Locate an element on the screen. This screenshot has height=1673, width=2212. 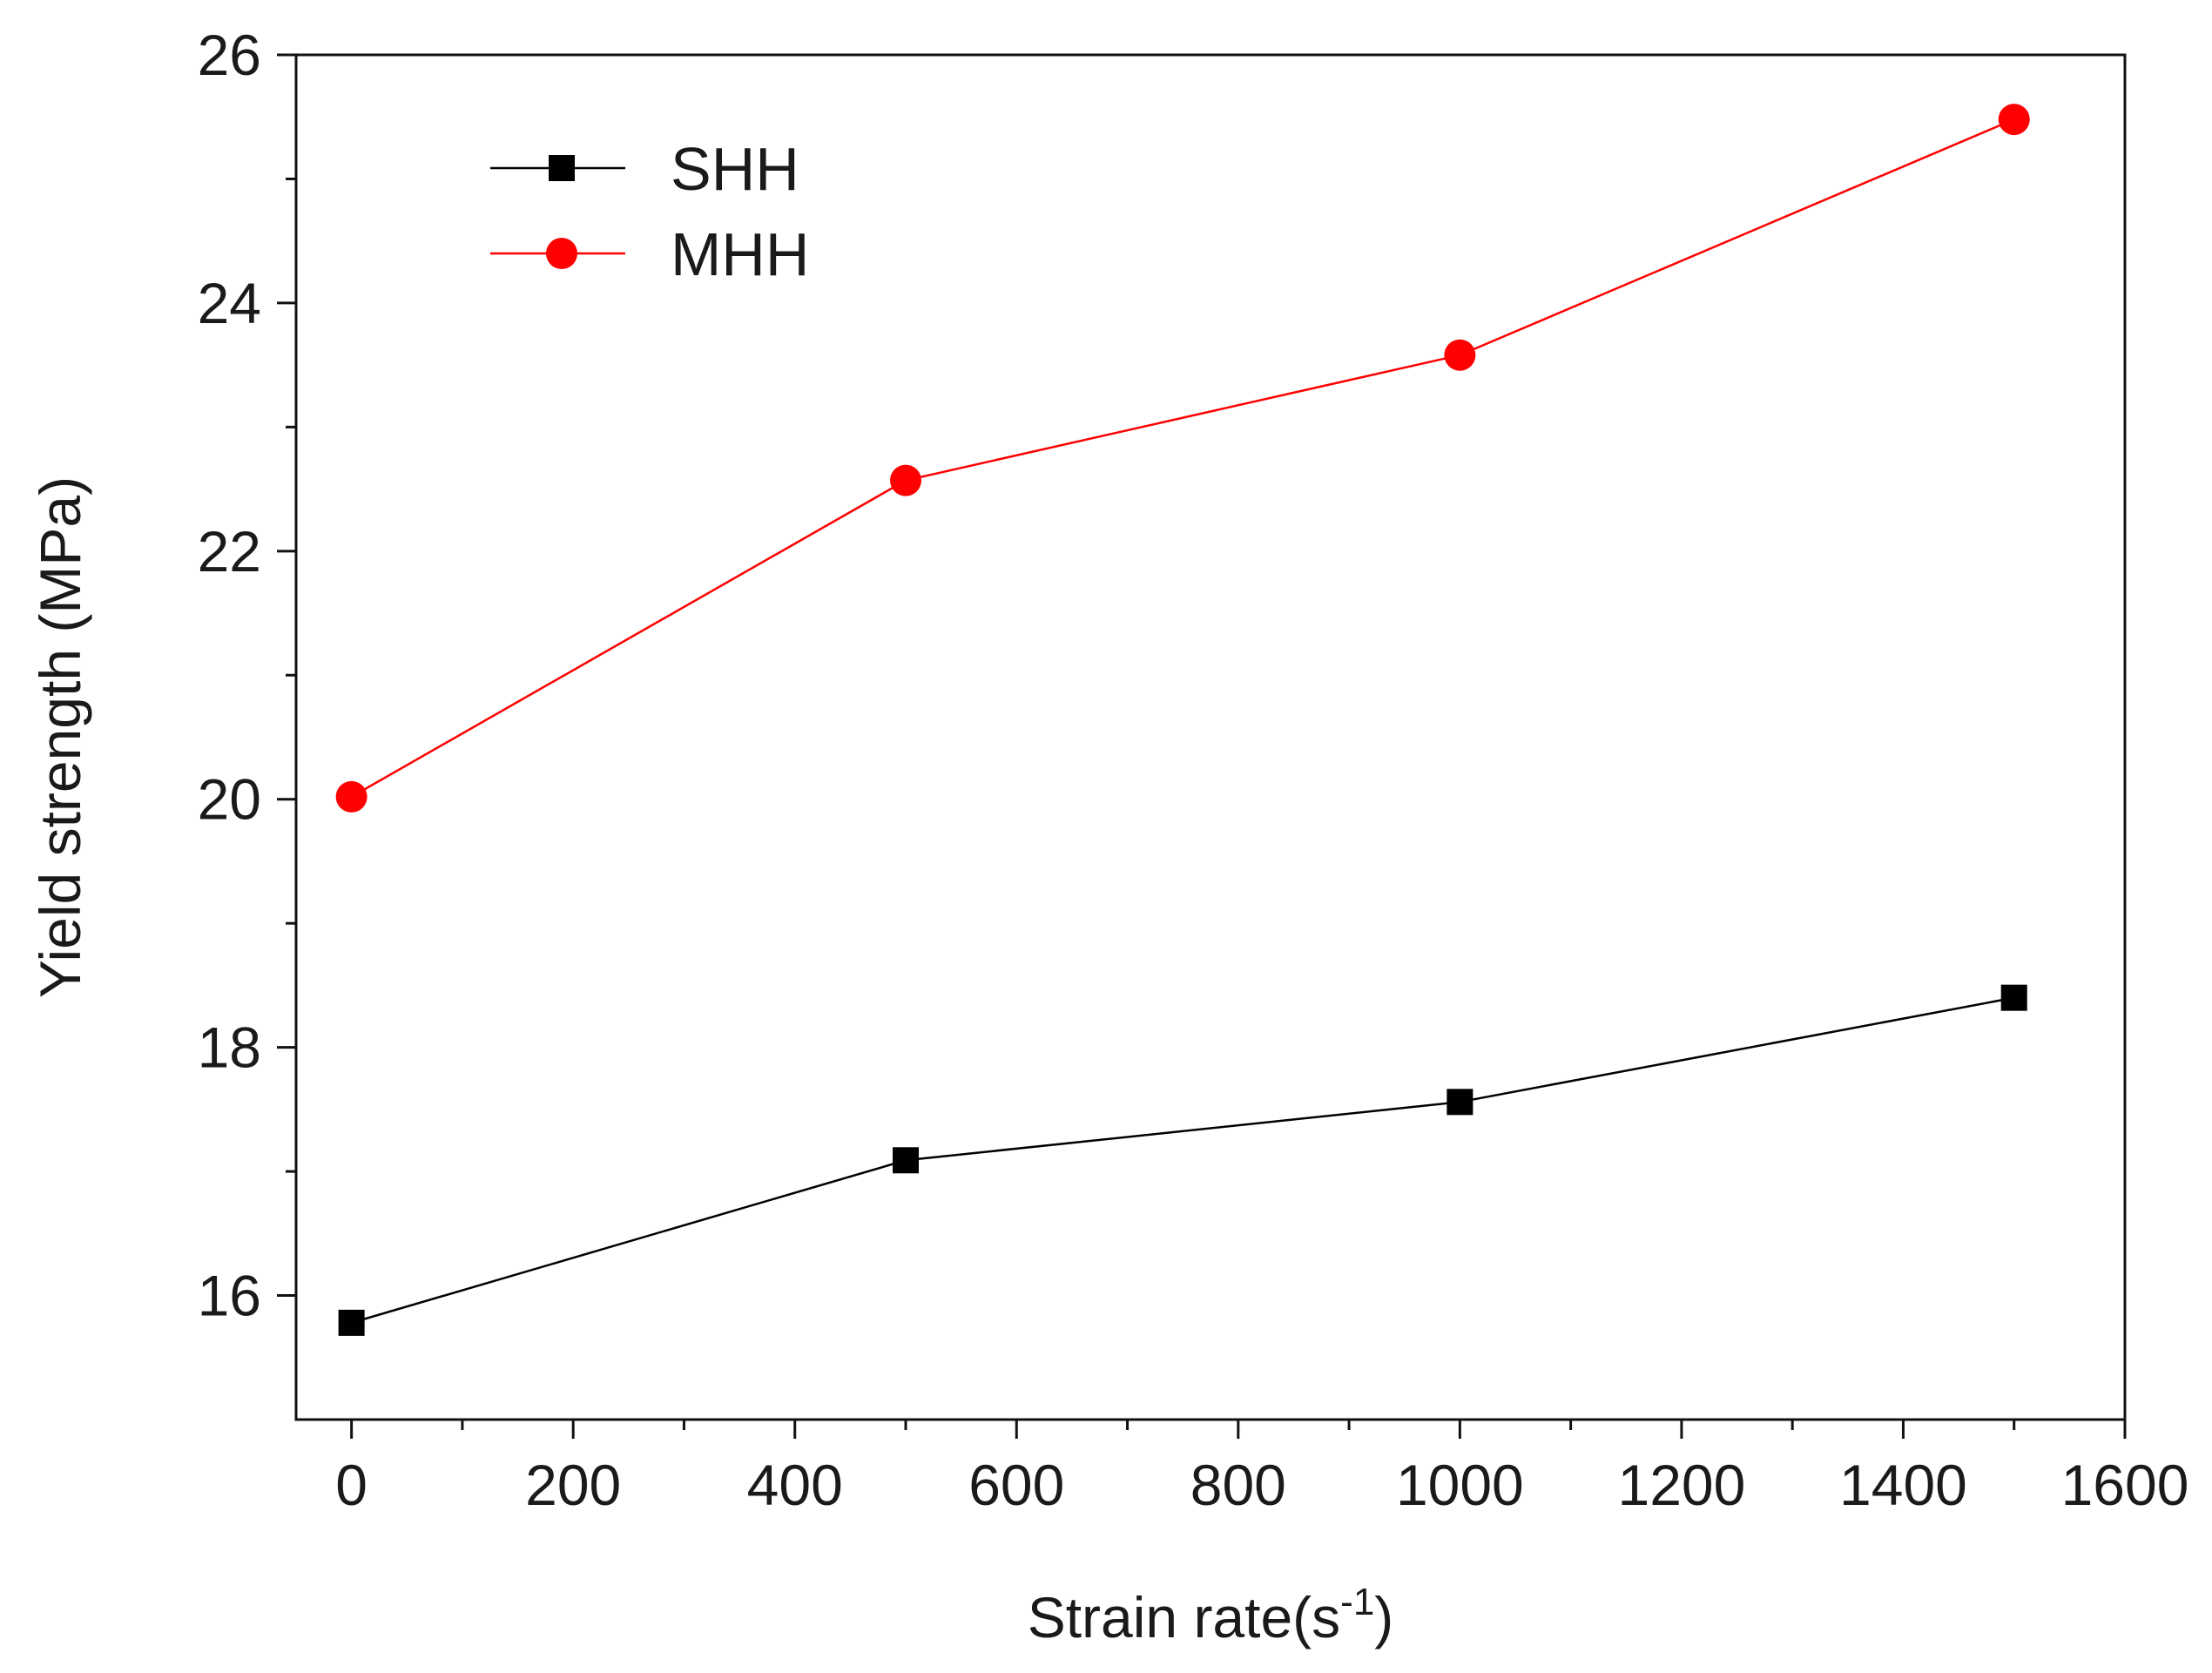
legend: SHH MHH is located at coordinates (649, 211).